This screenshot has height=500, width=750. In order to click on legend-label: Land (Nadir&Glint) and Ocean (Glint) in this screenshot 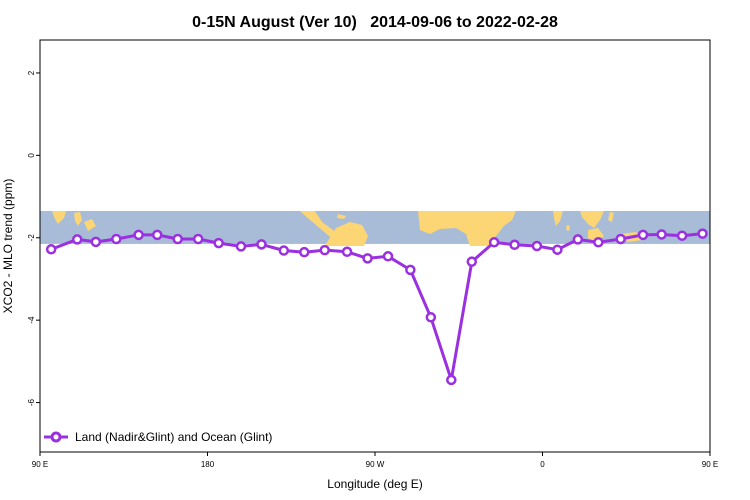, I will do `click(173, 437)`.